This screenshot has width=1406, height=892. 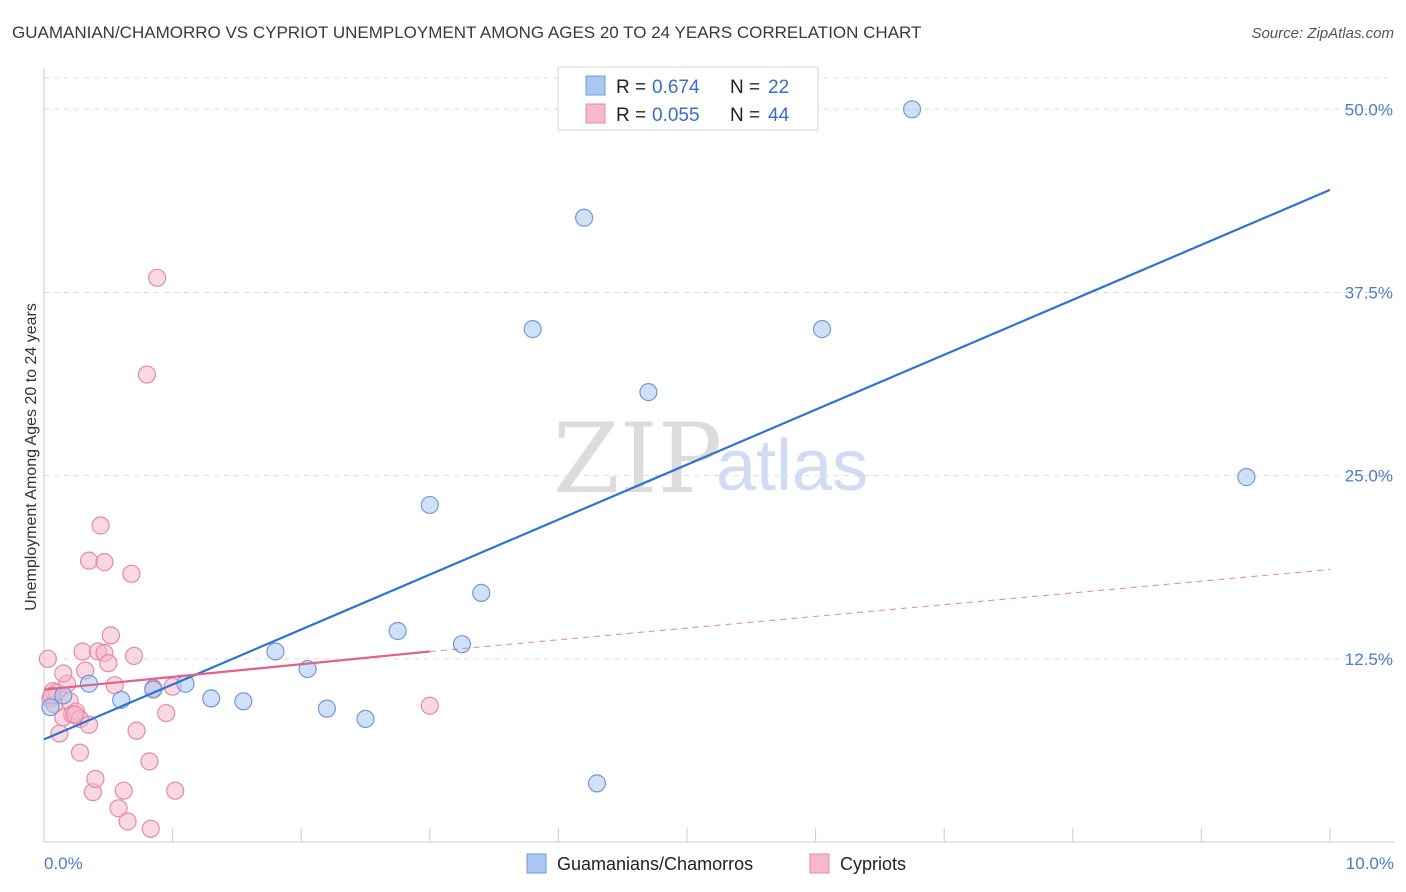 I want to click on y-axis-label: Unemployment Among Ages 20 to 24 years, so click(x=31, y=457).